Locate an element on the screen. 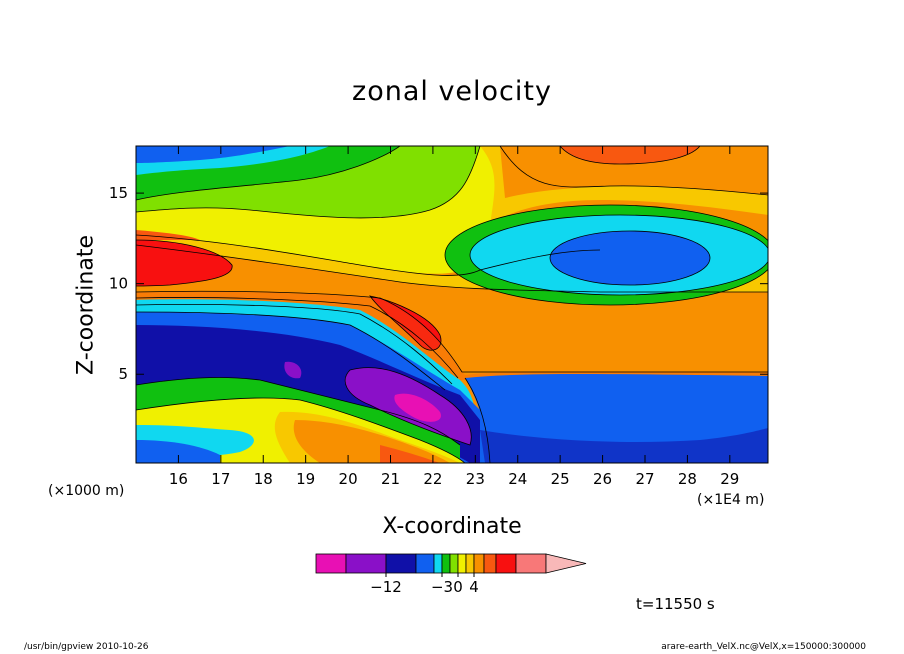 The width and height of the screenshot is (904, 654). footer-source: arare-earth_VelX.nc@VelX,x=150000:300000 is located at coordinates (763, 647).